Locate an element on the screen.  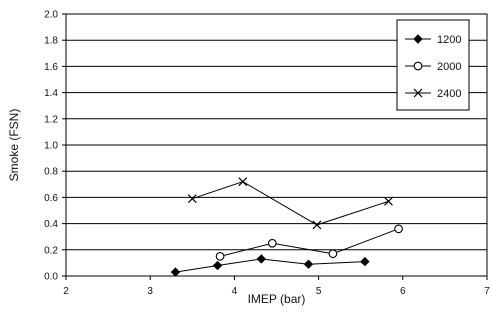
x-tick-label: 2 is located at coordinates (66, 291).